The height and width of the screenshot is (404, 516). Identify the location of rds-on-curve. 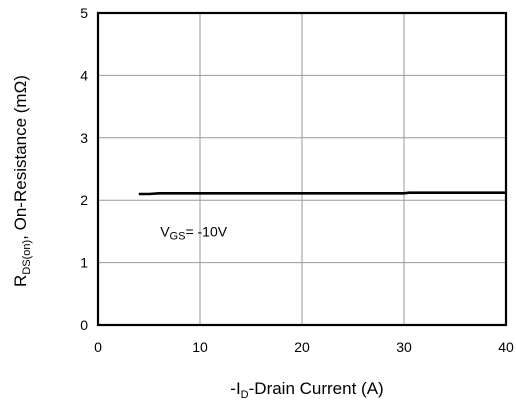
(322, 193).